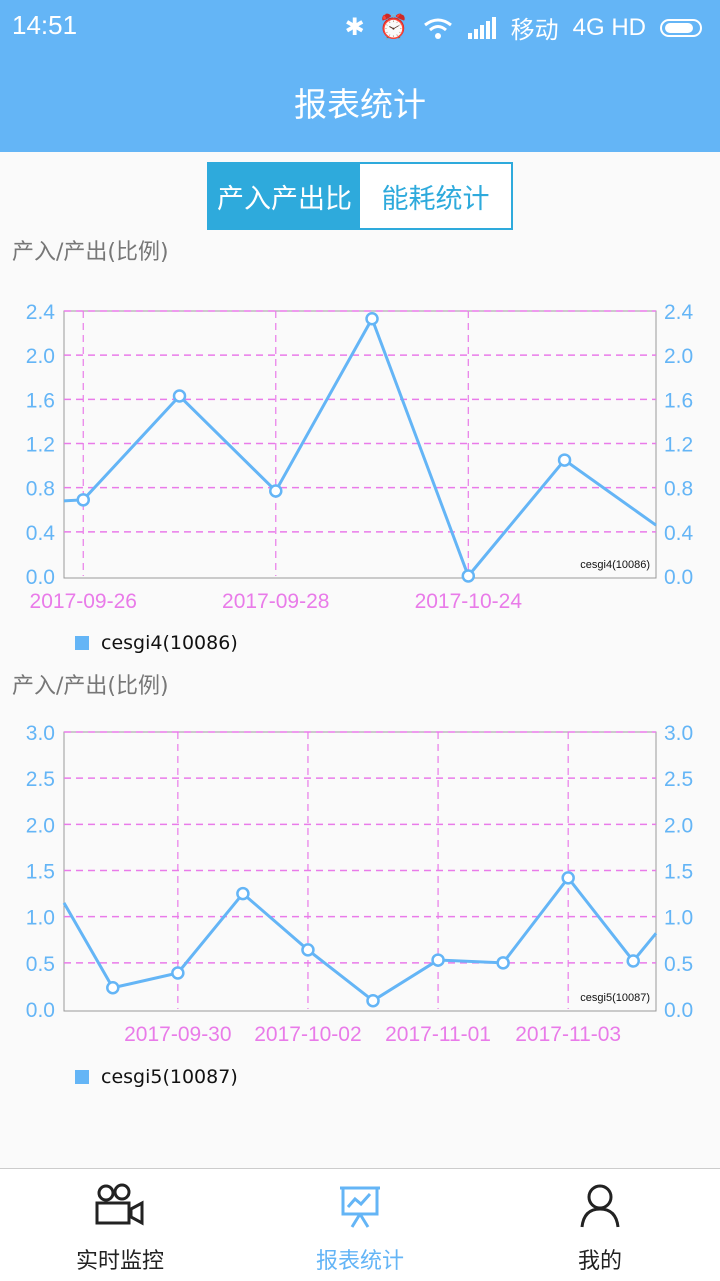 The image size is (720, 1281). Describe the element at coordinates (40, 918) in the screenshot. I see `y-tick-label-left: 1.0` at that location.